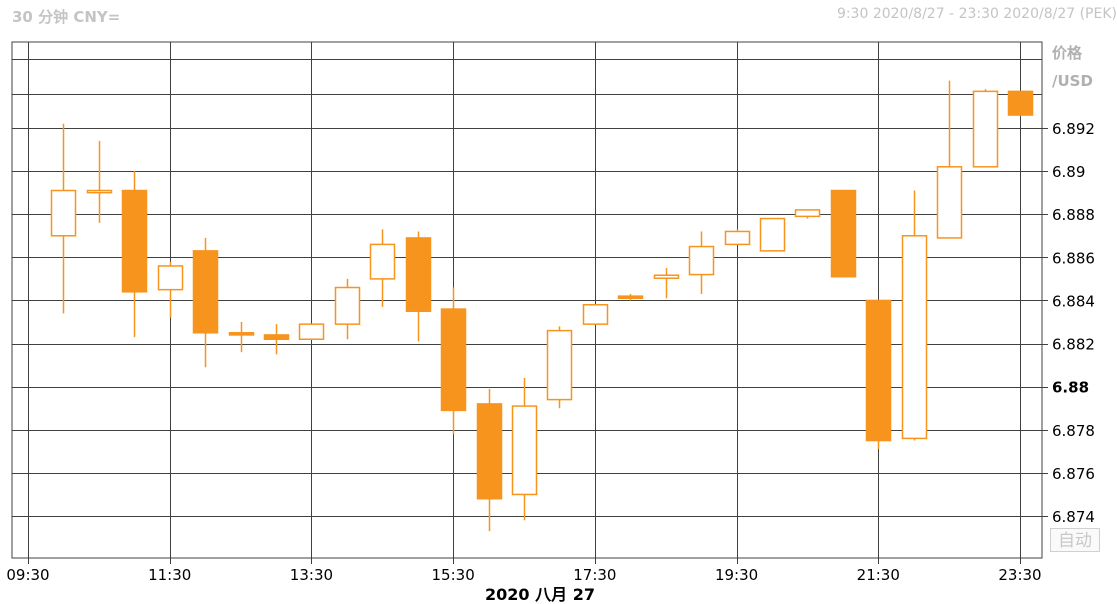  I want to click on x-tick-label: 17:30, so click(594, 575).